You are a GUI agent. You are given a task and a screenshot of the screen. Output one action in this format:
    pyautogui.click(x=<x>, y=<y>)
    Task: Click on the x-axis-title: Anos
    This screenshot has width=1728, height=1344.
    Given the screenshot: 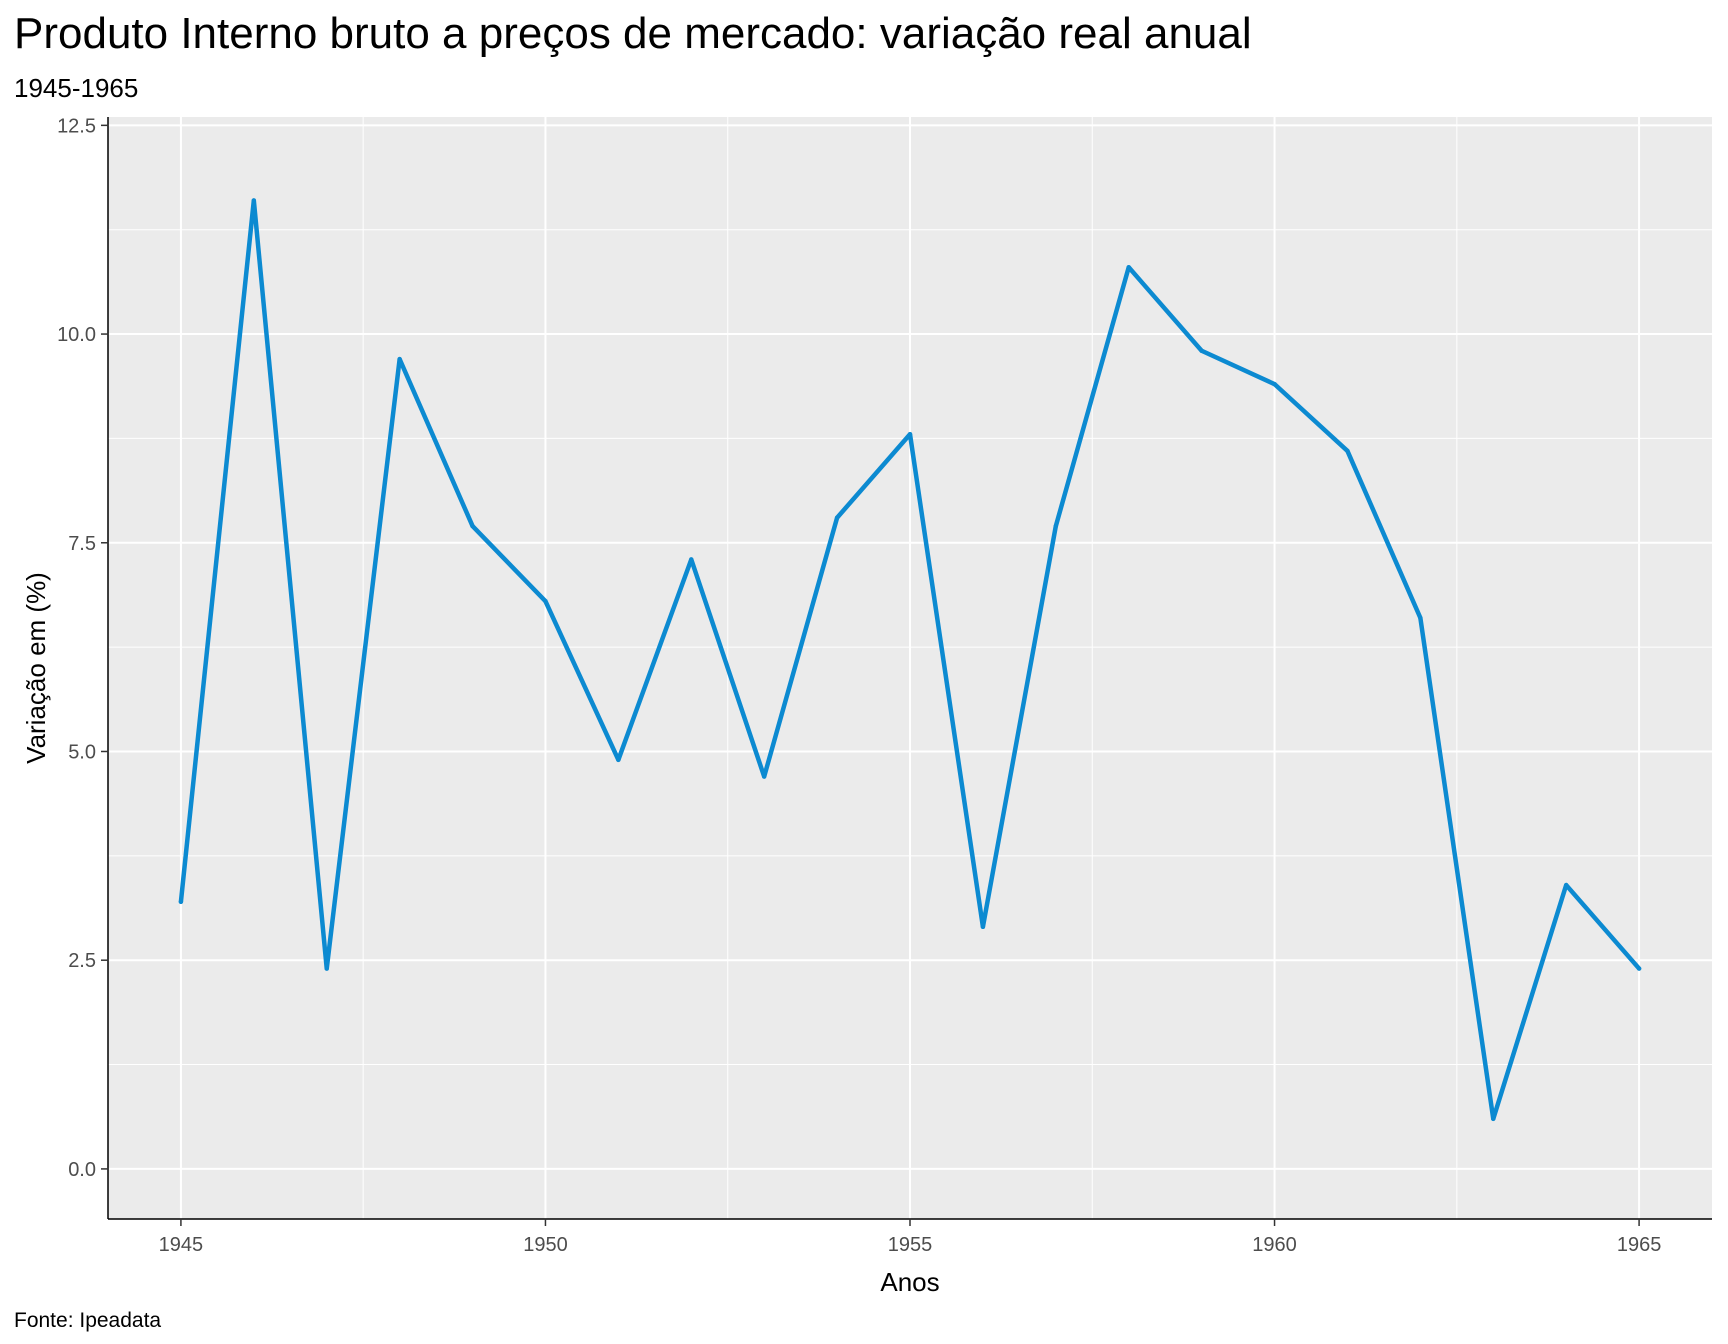 What is the action you would take?
    pyautogui.click(x=909, y=1282)
    